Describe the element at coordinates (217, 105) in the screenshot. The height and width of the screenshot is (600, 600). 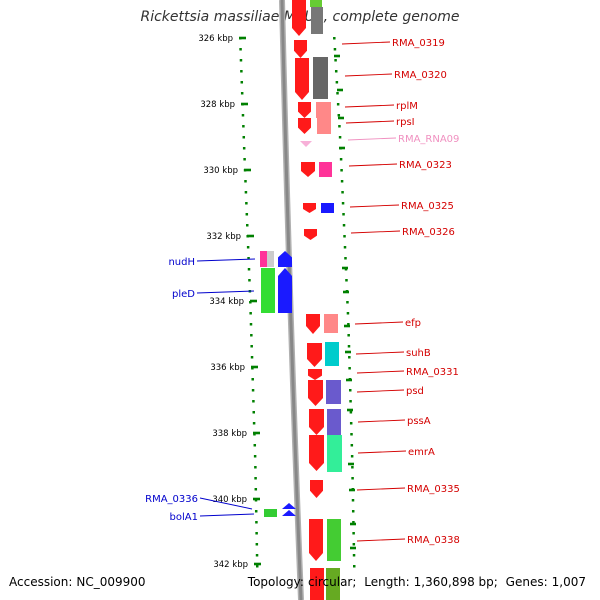
I see `scale-tick-label: 328 kbp` at that location.